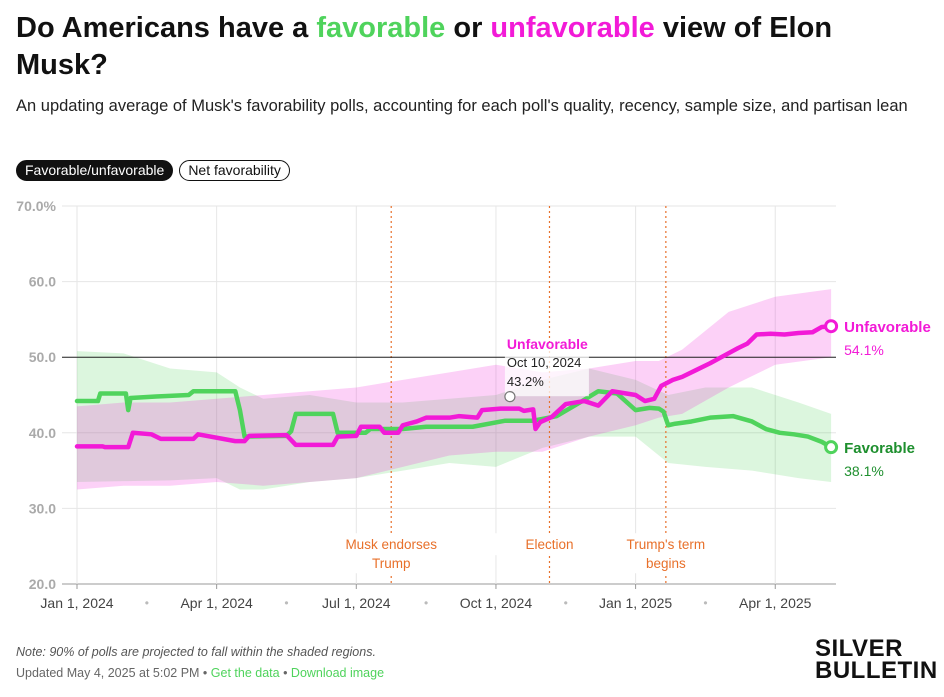 The height and width of the screenshot is (697, 944). What do you see at coordinates (831, 447) in the screenshot?
I see `favorable-end-marker` at bounding box center [831, 447].